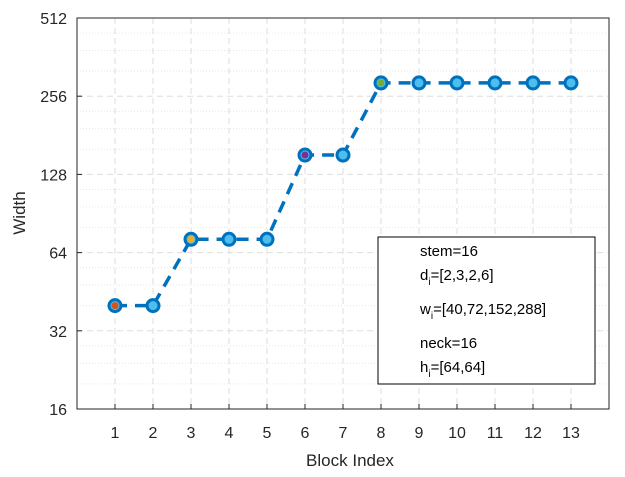  What do you see at coordinates (343, 433) in the screenshot?
I see `x-tick-label: 7` at bounding box center [343, 433].